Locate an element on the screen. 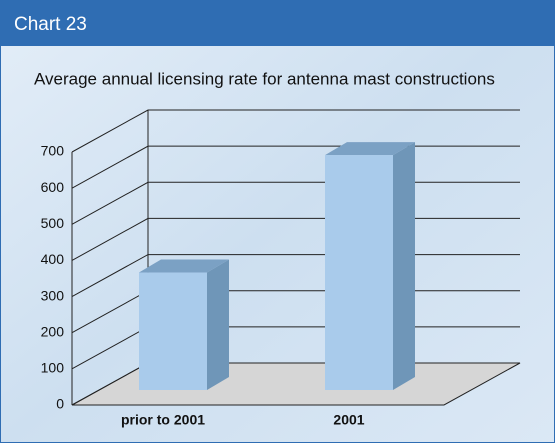  header-band is located at coordinates (277, 23).